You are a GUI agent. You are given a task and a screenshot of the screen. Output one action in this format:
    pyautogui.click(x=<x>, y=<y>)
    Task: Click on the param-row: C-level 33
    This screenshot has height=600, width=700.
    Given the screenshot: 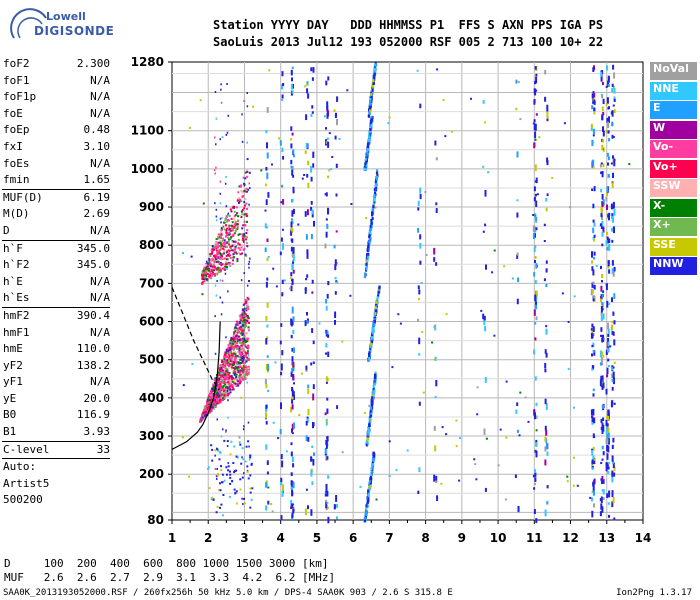 What is the action you would take?
    pyautogui.click(x=56, y=450)
    